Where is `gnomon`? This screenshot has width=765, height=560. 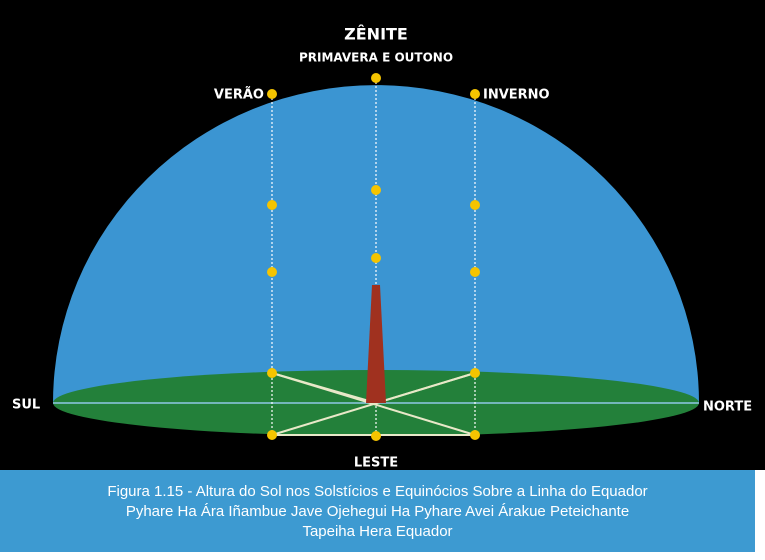 gnomon is located at coordinates (376, 344).